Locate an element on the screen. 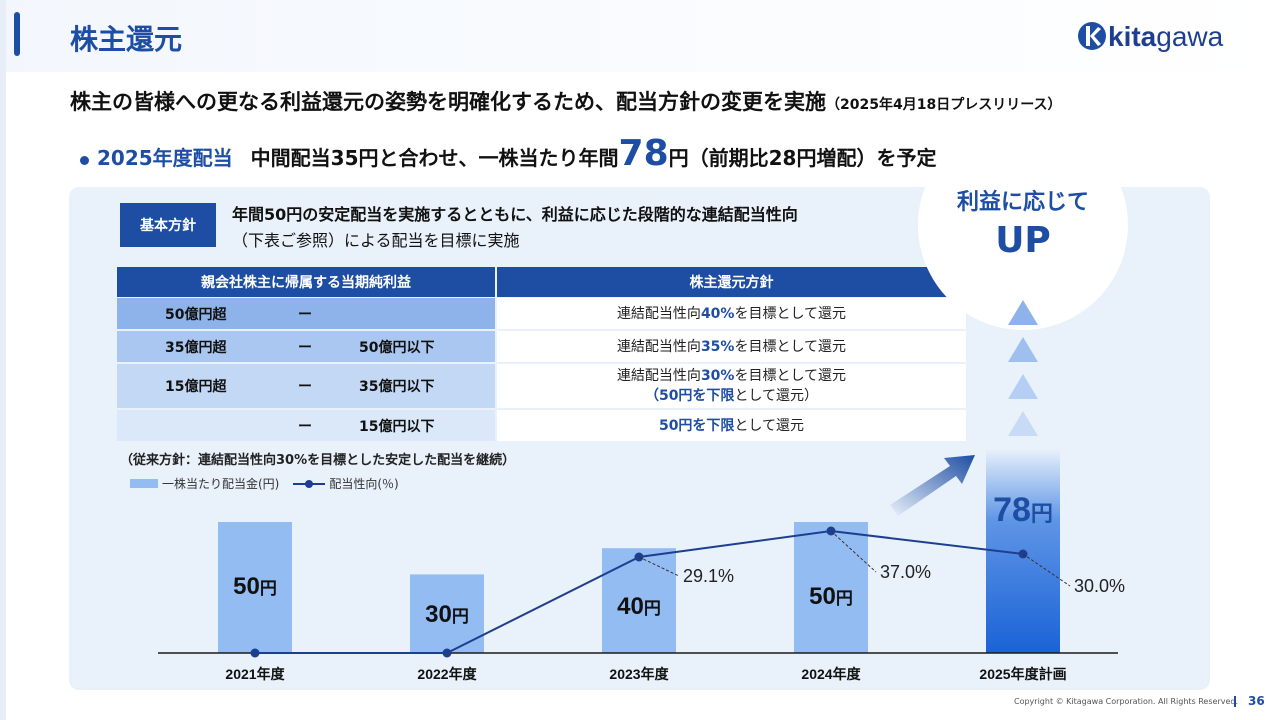 Image resolution: width=1280 pixels, height=720 pixels. table-row-1-lower: 50億円超 is located at coordinates (220, 313).